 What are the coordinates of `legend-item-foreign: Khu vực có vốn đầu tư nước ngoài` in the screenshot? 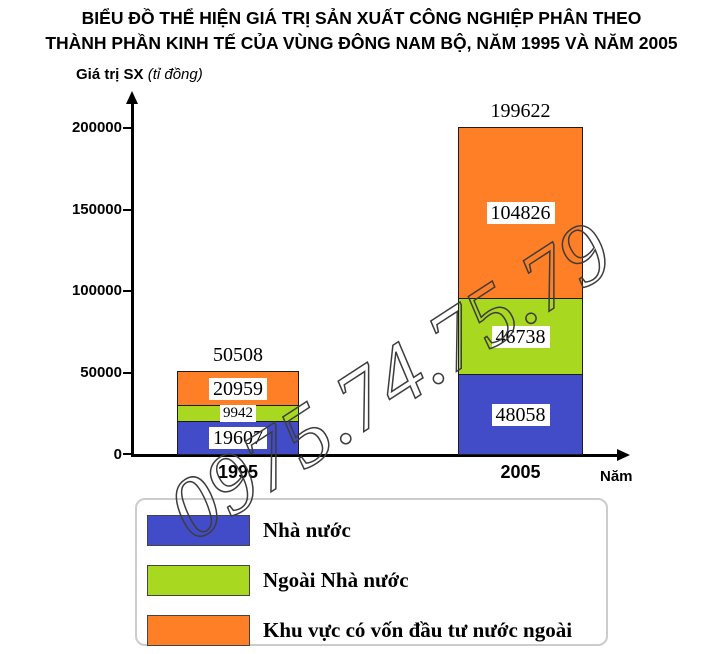 It's located at (376, 630).